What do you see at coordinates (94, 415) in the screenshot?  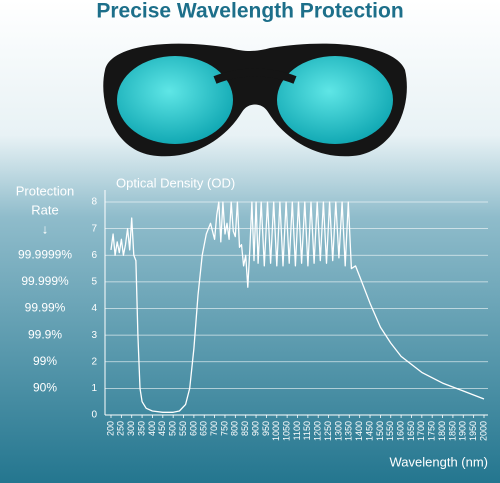 I see `y-tick-label: 0` at bounding box center [94, 415].